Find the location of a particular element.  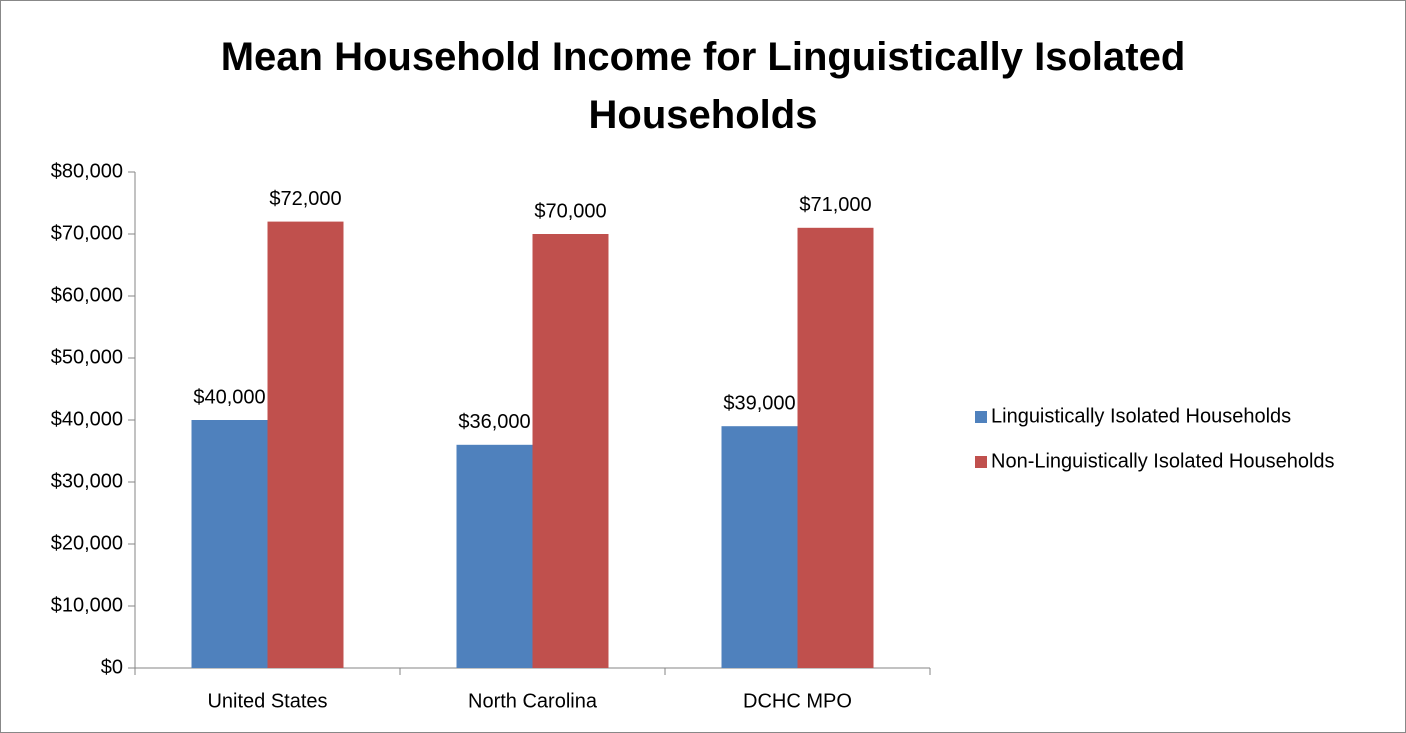

y-tick-label: $80,000 is located at coordinates (87, 171).